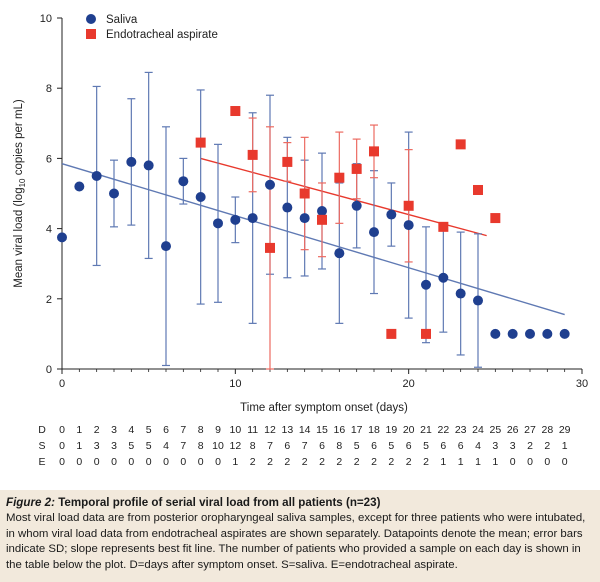  I want to click on x-axis-label: Time after symptom onset (days), so click(324, 408).